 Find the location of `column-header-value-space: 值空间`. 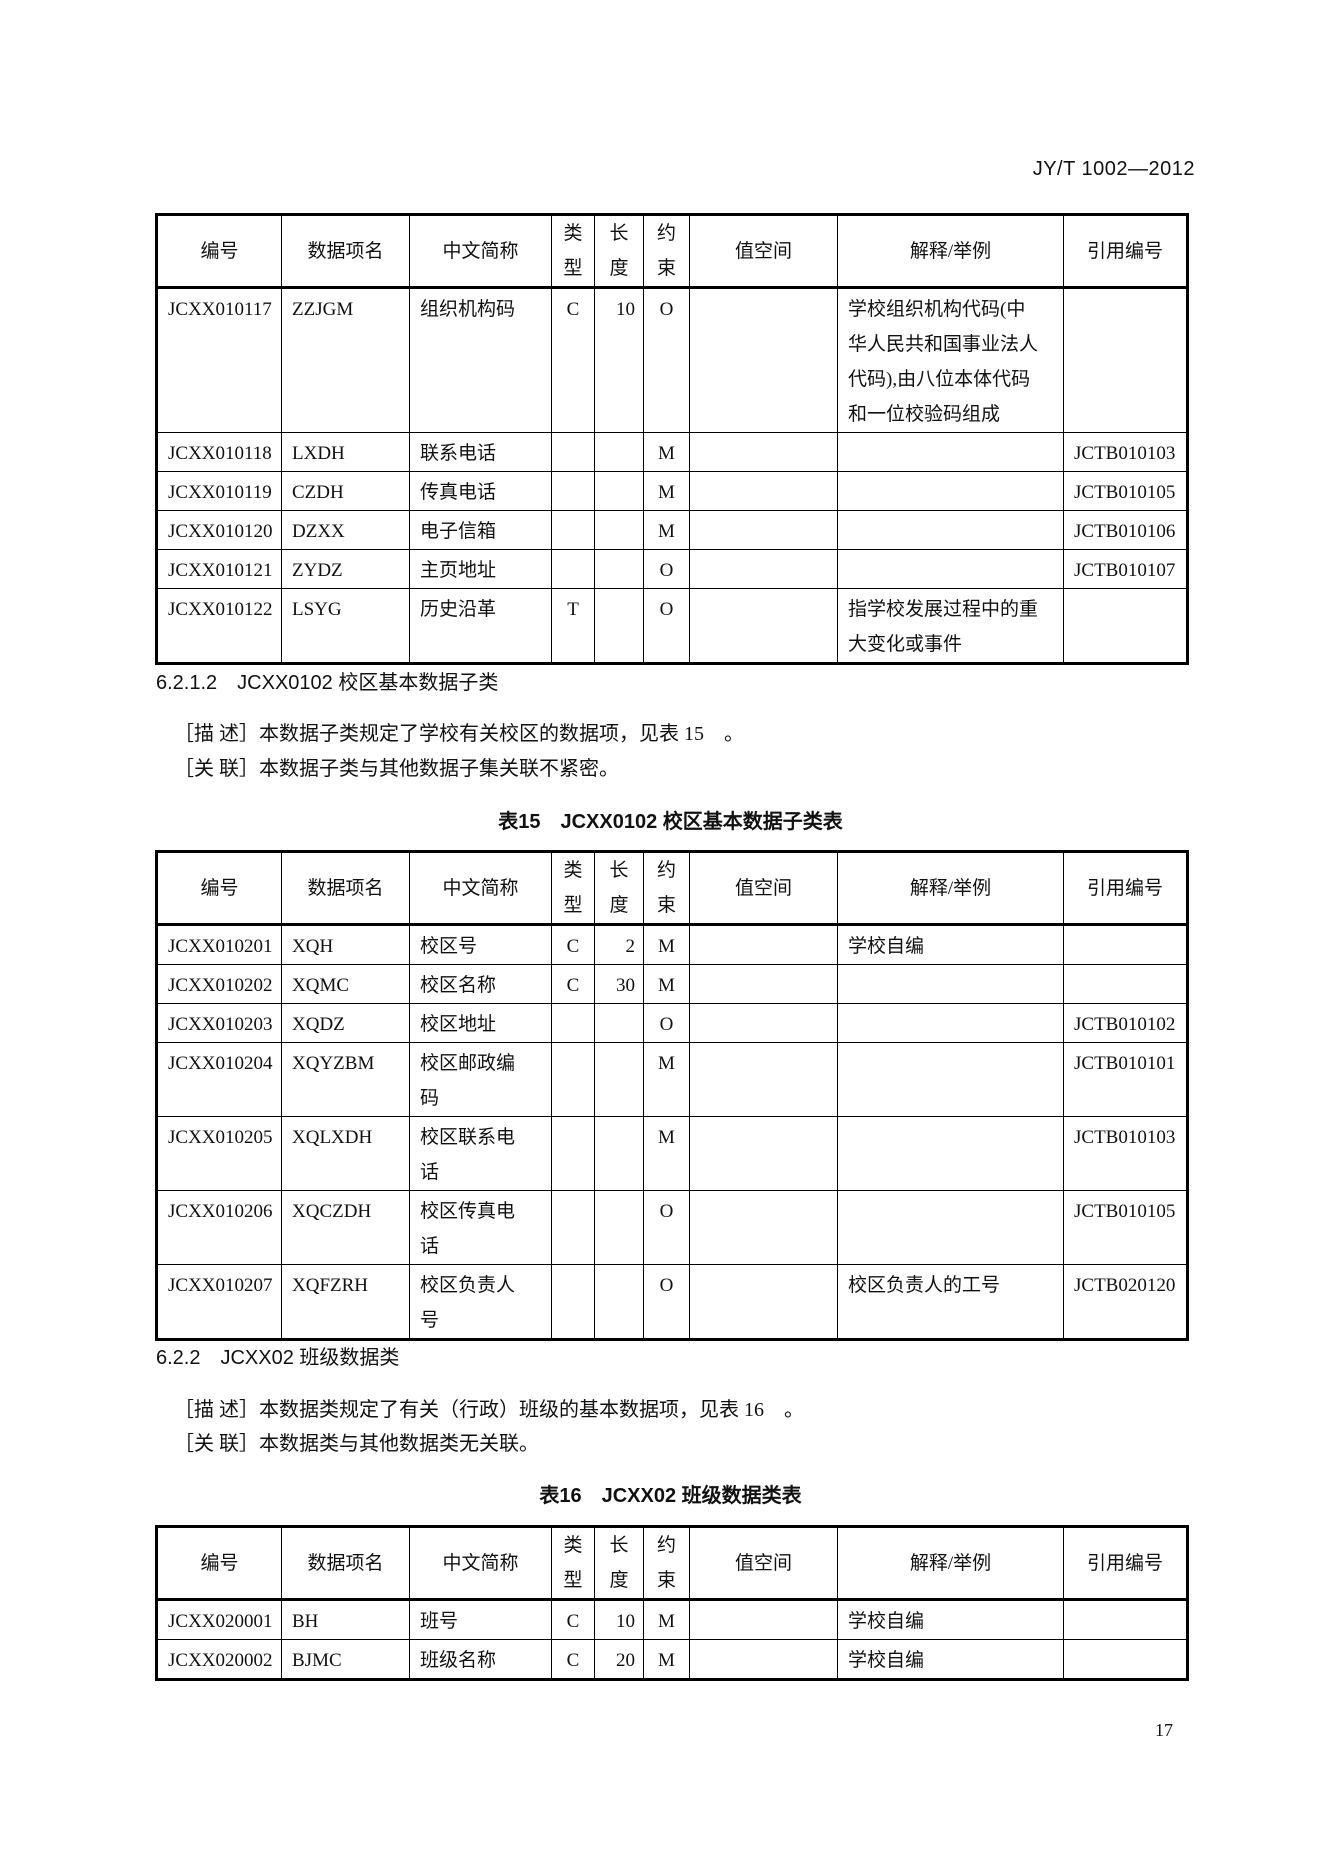

column-header-value-space: 值空间 is located at coordinates (763, 1563).